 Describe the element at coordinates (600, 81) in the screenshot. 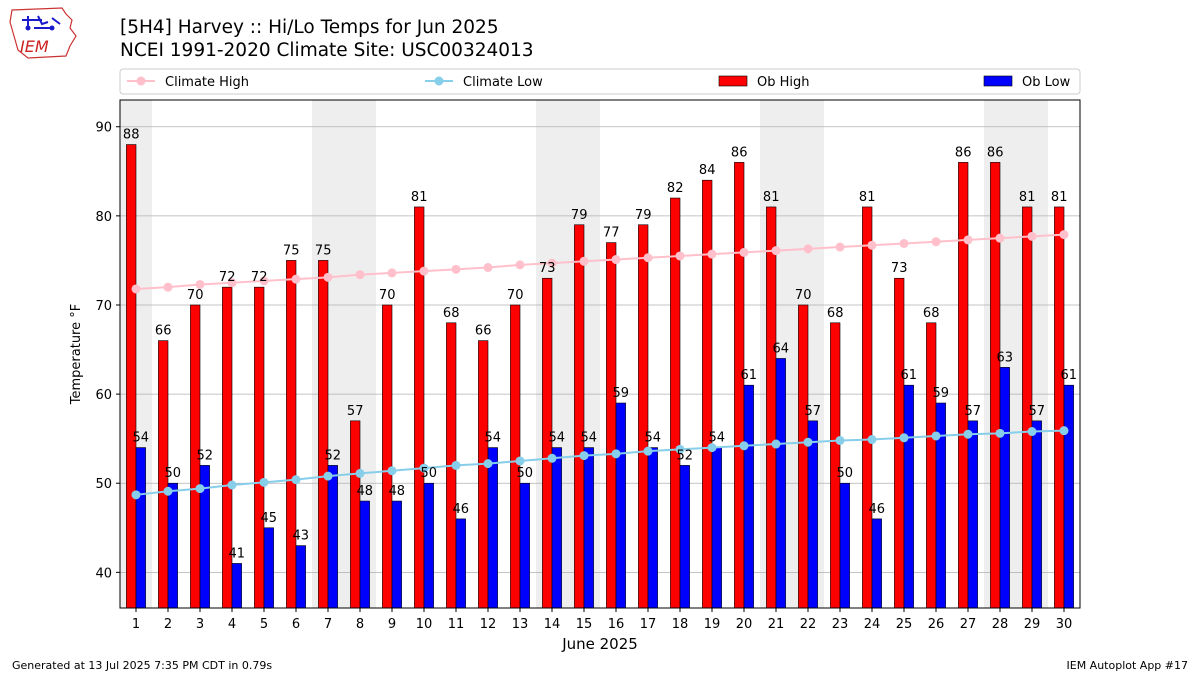

I see `legend-box` at that location.